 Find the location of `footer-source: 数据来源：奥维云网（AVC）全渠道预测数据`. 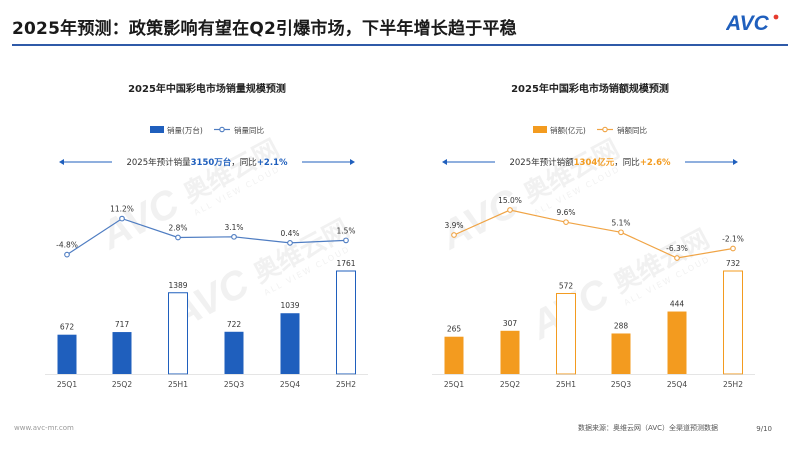

footer-source: 数据来源：奥维云网（AVC）全渠道预测数据 is located at coordinates (648, 428).